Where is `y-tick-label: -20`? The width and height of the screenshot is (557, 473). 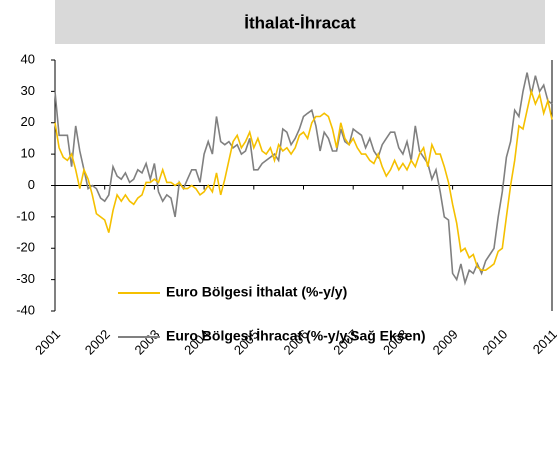 y-tick-label: -20 is located at coordinates (25, 247).